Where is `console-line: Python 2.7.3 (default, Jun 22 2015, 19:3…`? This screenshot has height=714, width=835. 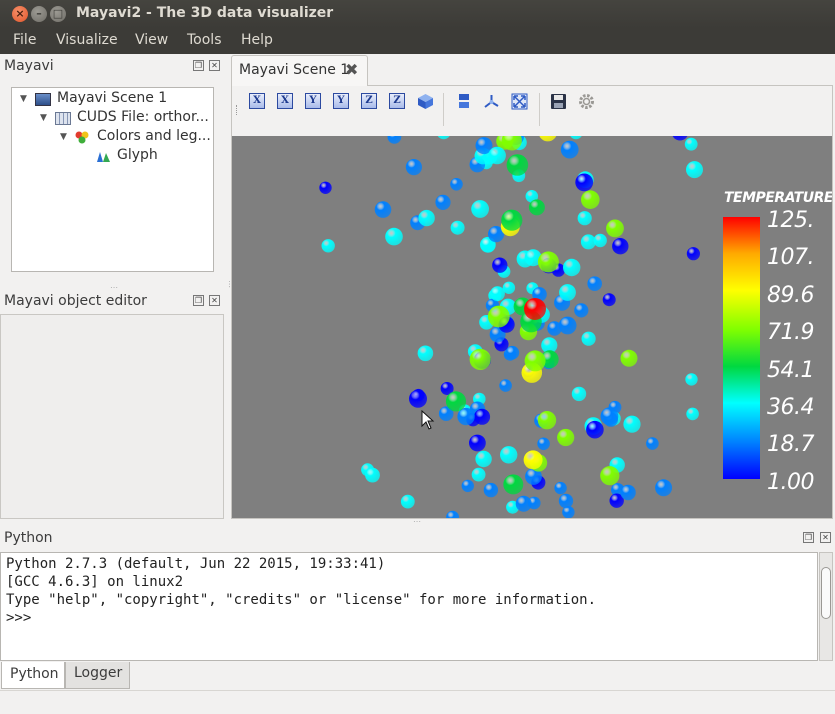
console-line: Python 2.7.3 (default, Jun 22 2015, 19:3… is located at coordinates (196, 564).